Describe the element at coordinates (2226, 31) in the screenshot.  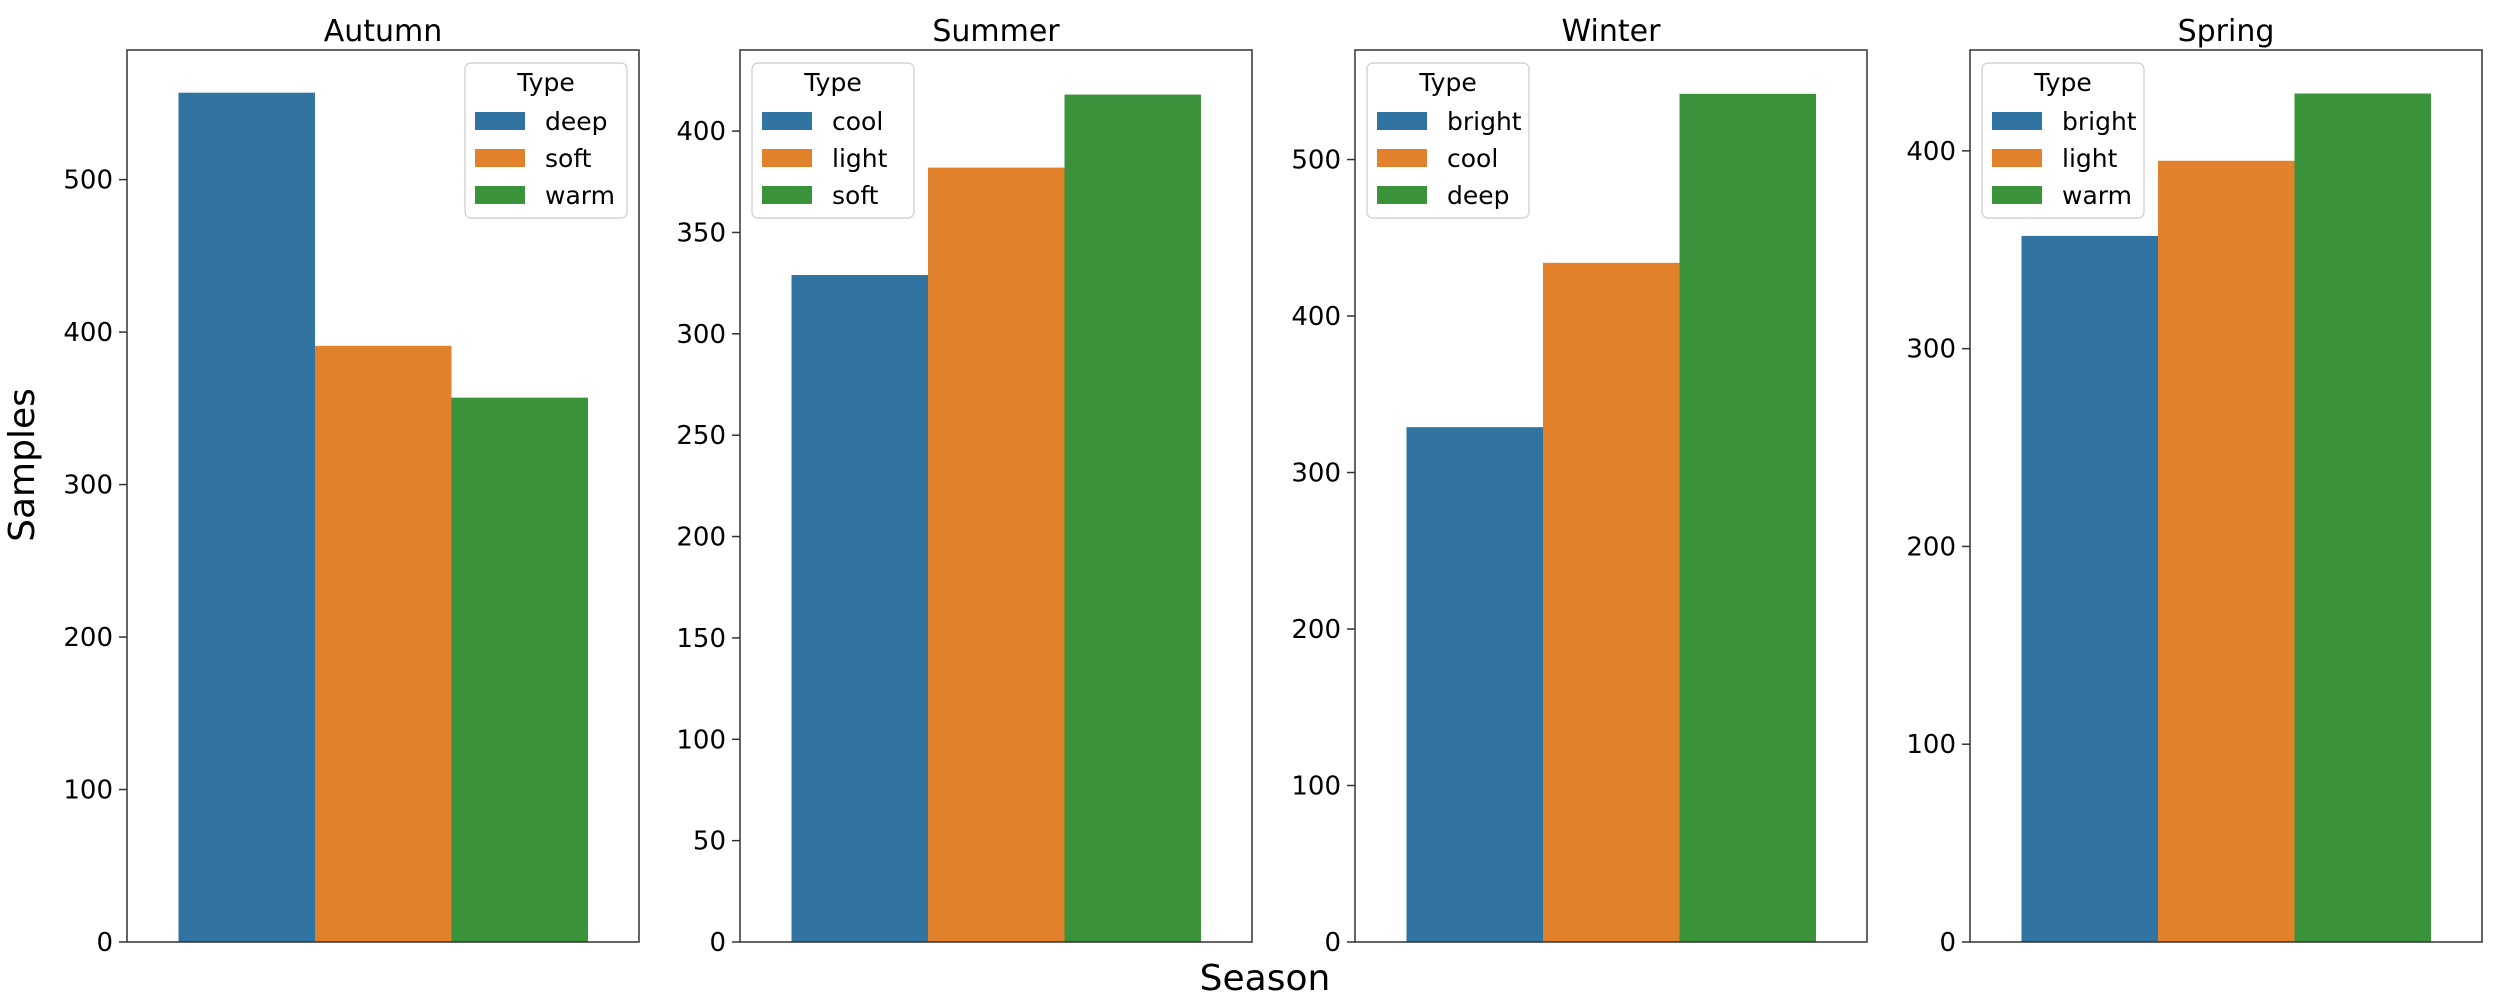
I see `panel-title: Spring` at that location.